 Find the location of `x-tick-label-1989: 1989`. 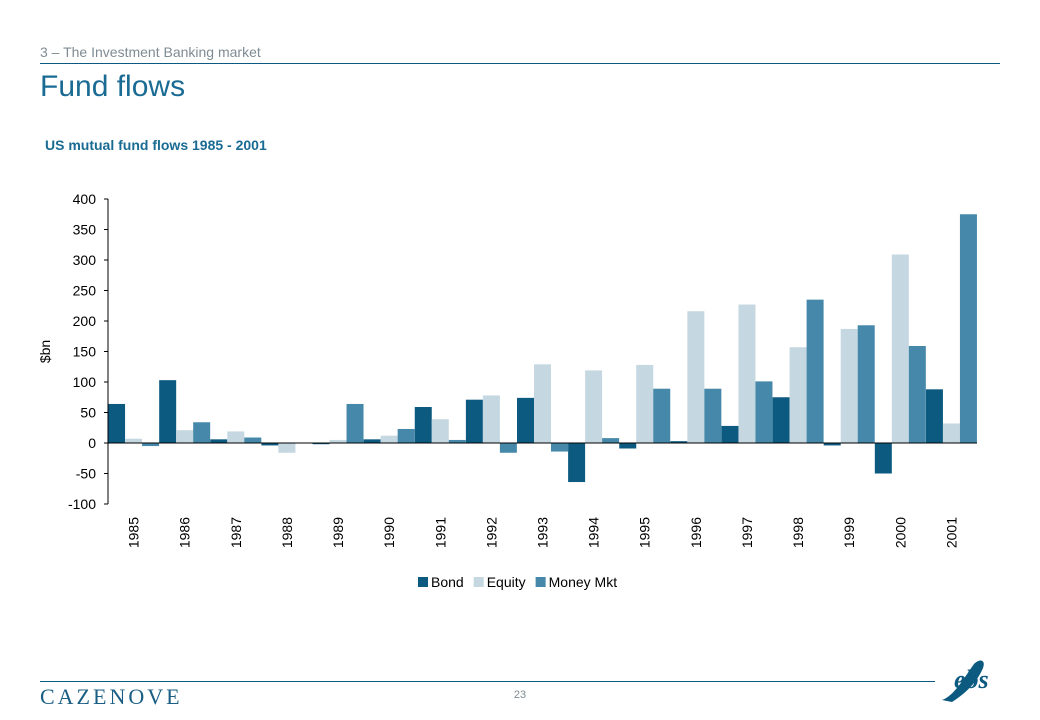

x-tick-label-1989: 1989 is located at coordinates (338, 532).